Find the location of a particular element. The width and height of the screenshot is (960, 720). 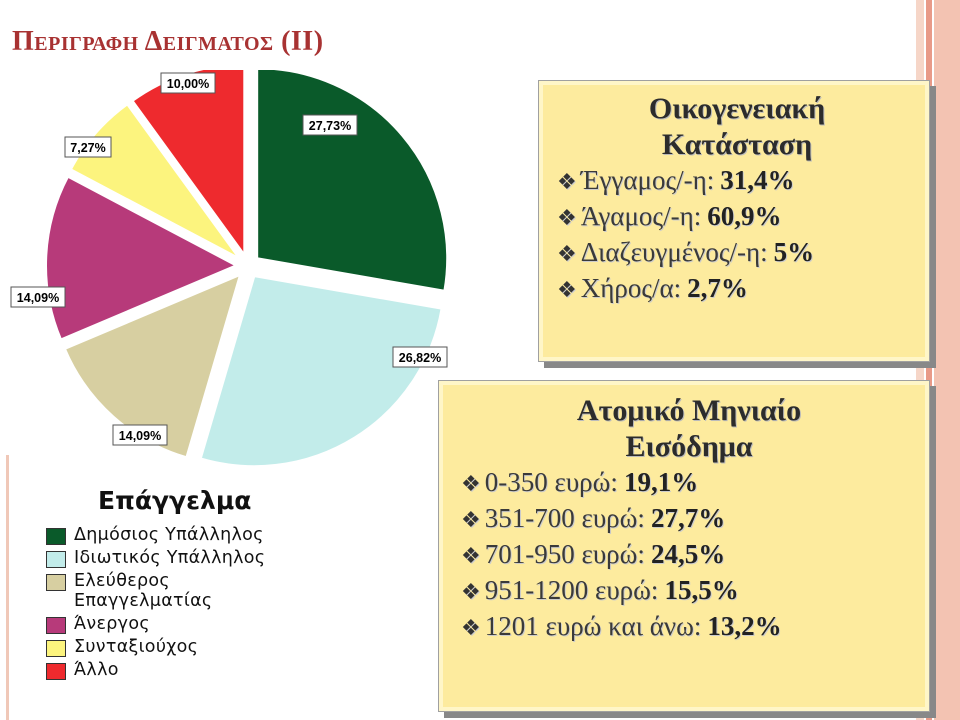

legend-item: Ιδιωτικός Υπάλληλος is located at coordinates (211, 558).